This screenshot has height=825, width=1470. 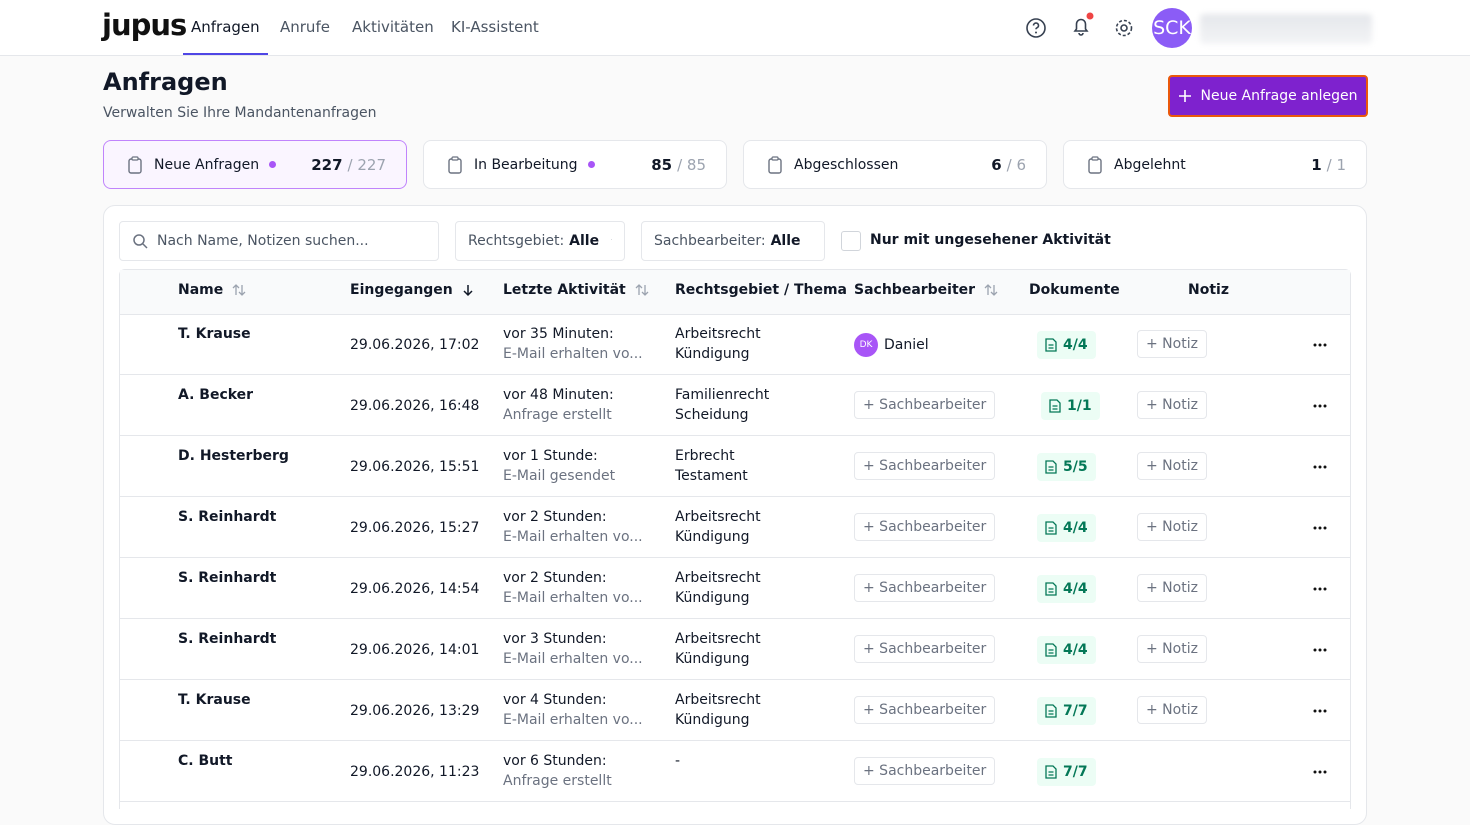 I want to click on logo: jupus, so click(x=144, y=25).